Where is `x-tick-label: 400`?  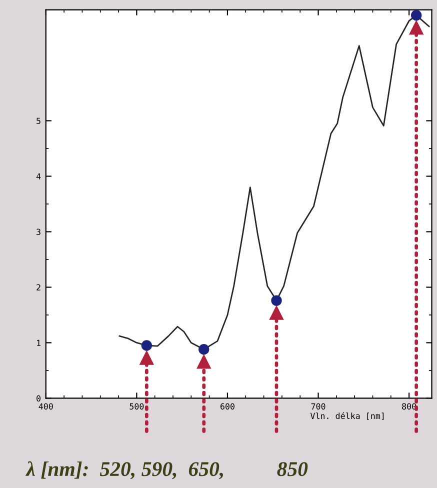 x-tick-label: 400 is located at coordinates (45, 406).